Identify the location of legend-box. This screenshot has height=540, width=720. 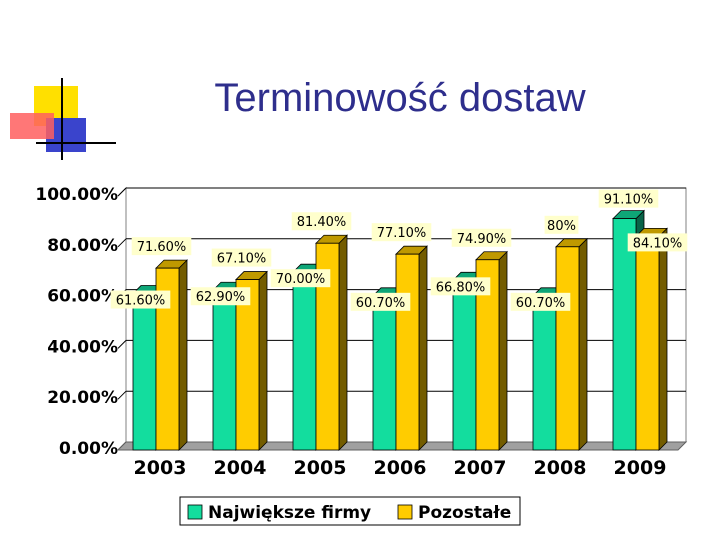
(350, 511).